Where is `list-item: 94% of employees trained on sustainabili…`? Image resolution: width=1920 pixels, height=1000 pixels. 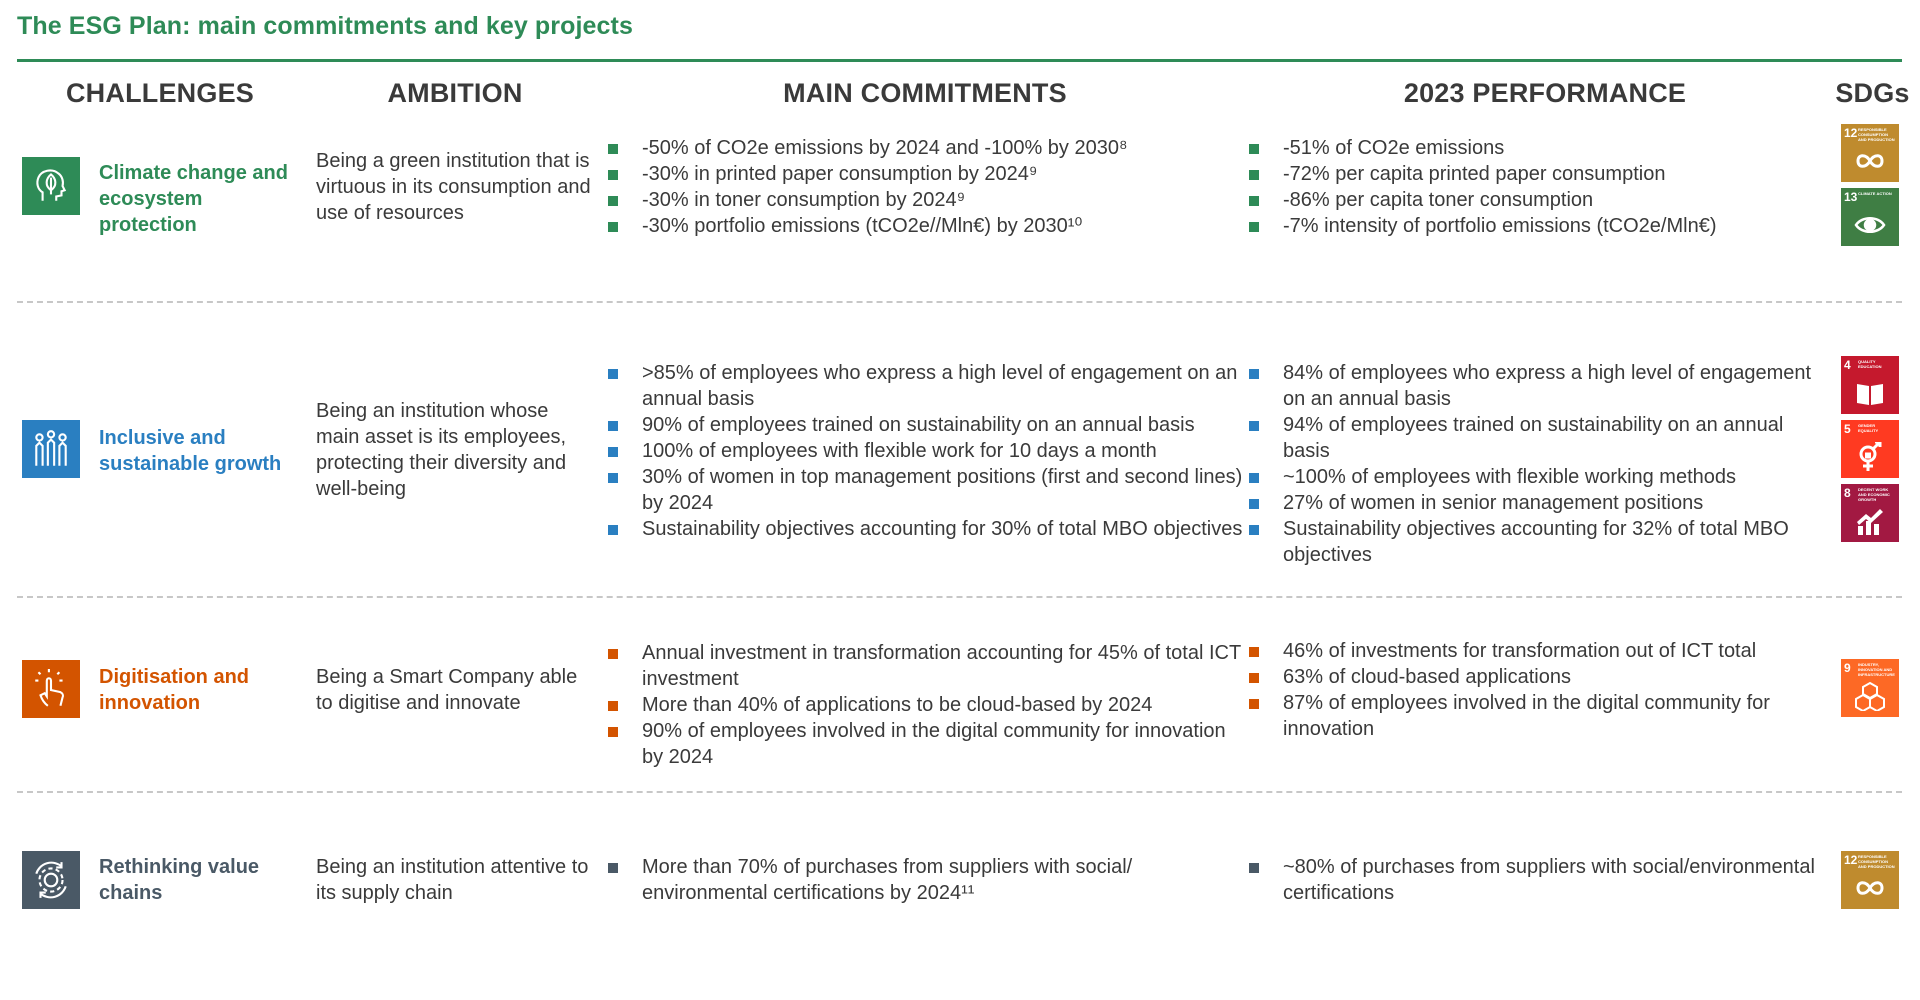 list-item: 94% of employees trained on sustainabili… is located at coordinates (1539, 438).